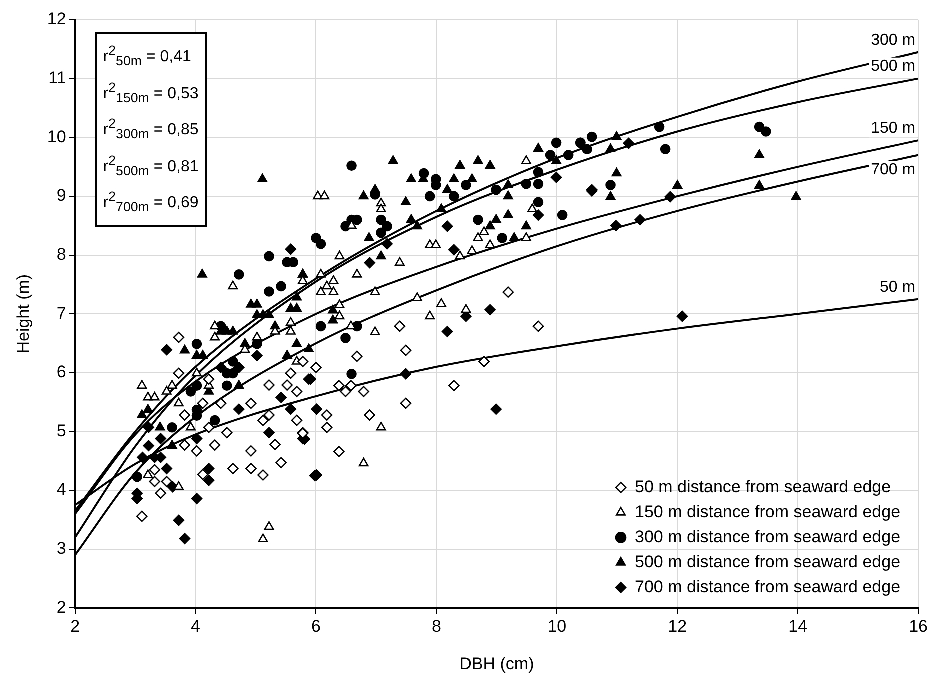 The width and height of the screenshot is (931, 689). Describe the element at coordinates (61, 313) in the screenshot. I see `y-tick-label: 7` at that location.